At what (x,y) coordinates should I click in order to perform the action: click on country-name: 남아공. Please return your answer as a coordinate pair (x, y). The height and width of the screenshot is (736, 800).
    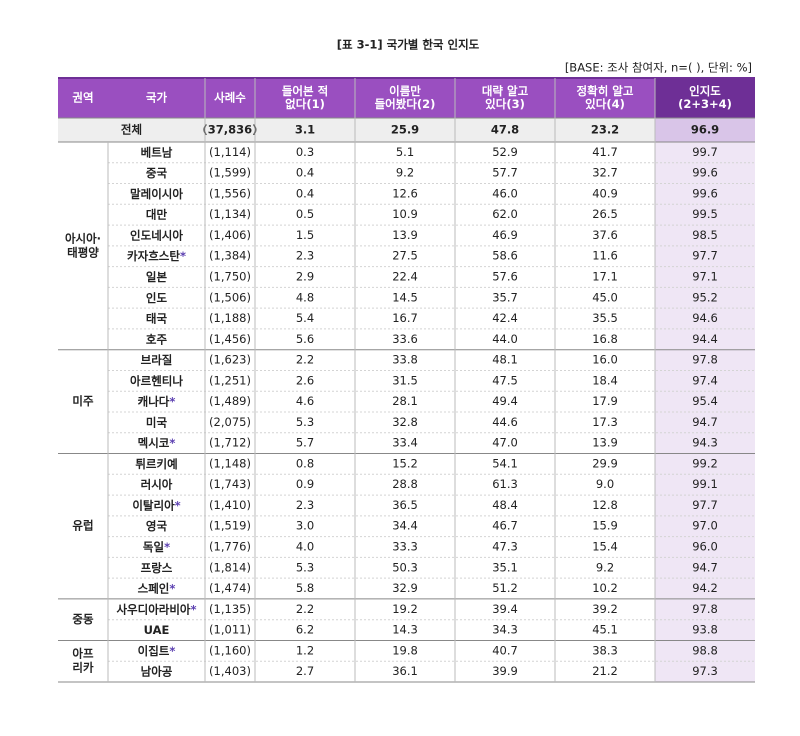
    Looking at the image, I should click on (157, 671).